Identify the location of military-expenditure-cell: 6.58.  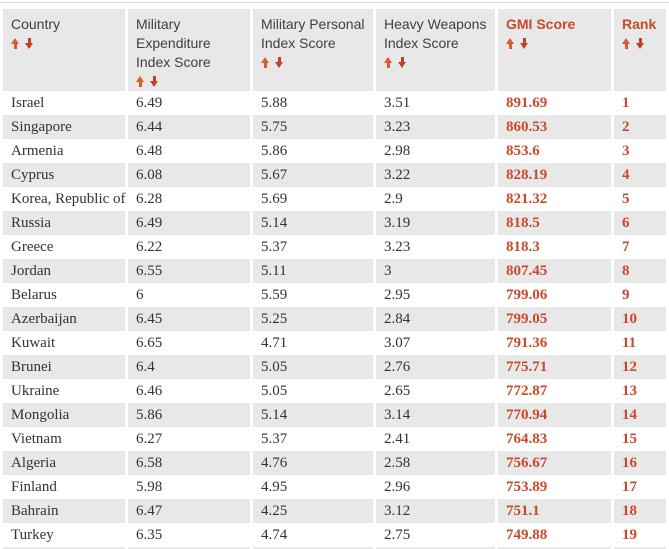
(189, 463).